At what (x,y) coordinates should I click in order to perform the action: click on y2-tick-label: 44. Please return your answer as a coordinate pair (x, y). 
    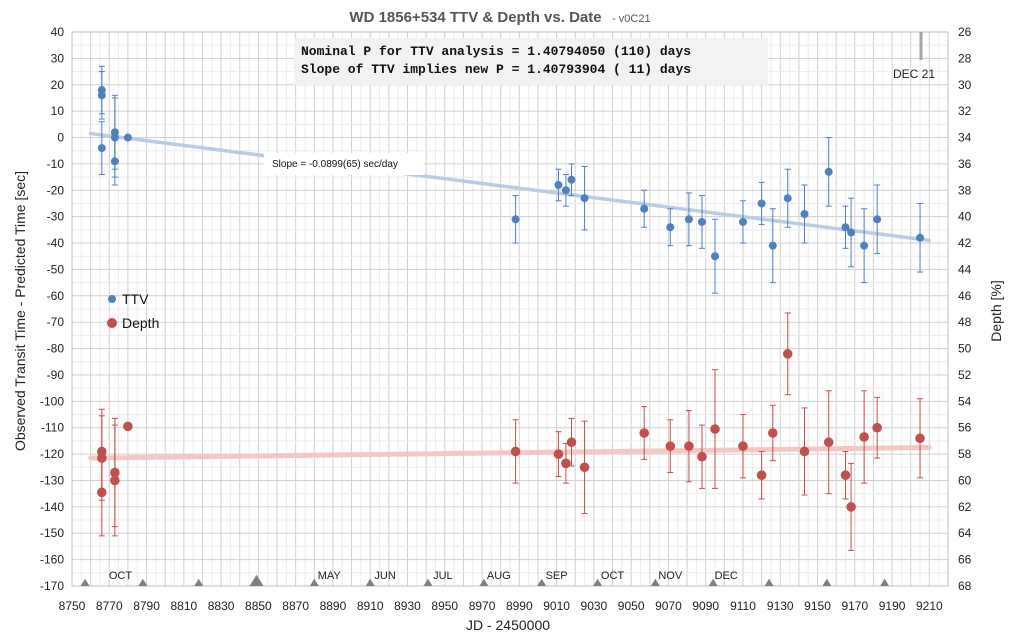
    Looking at the image, I should click on (965, 269).